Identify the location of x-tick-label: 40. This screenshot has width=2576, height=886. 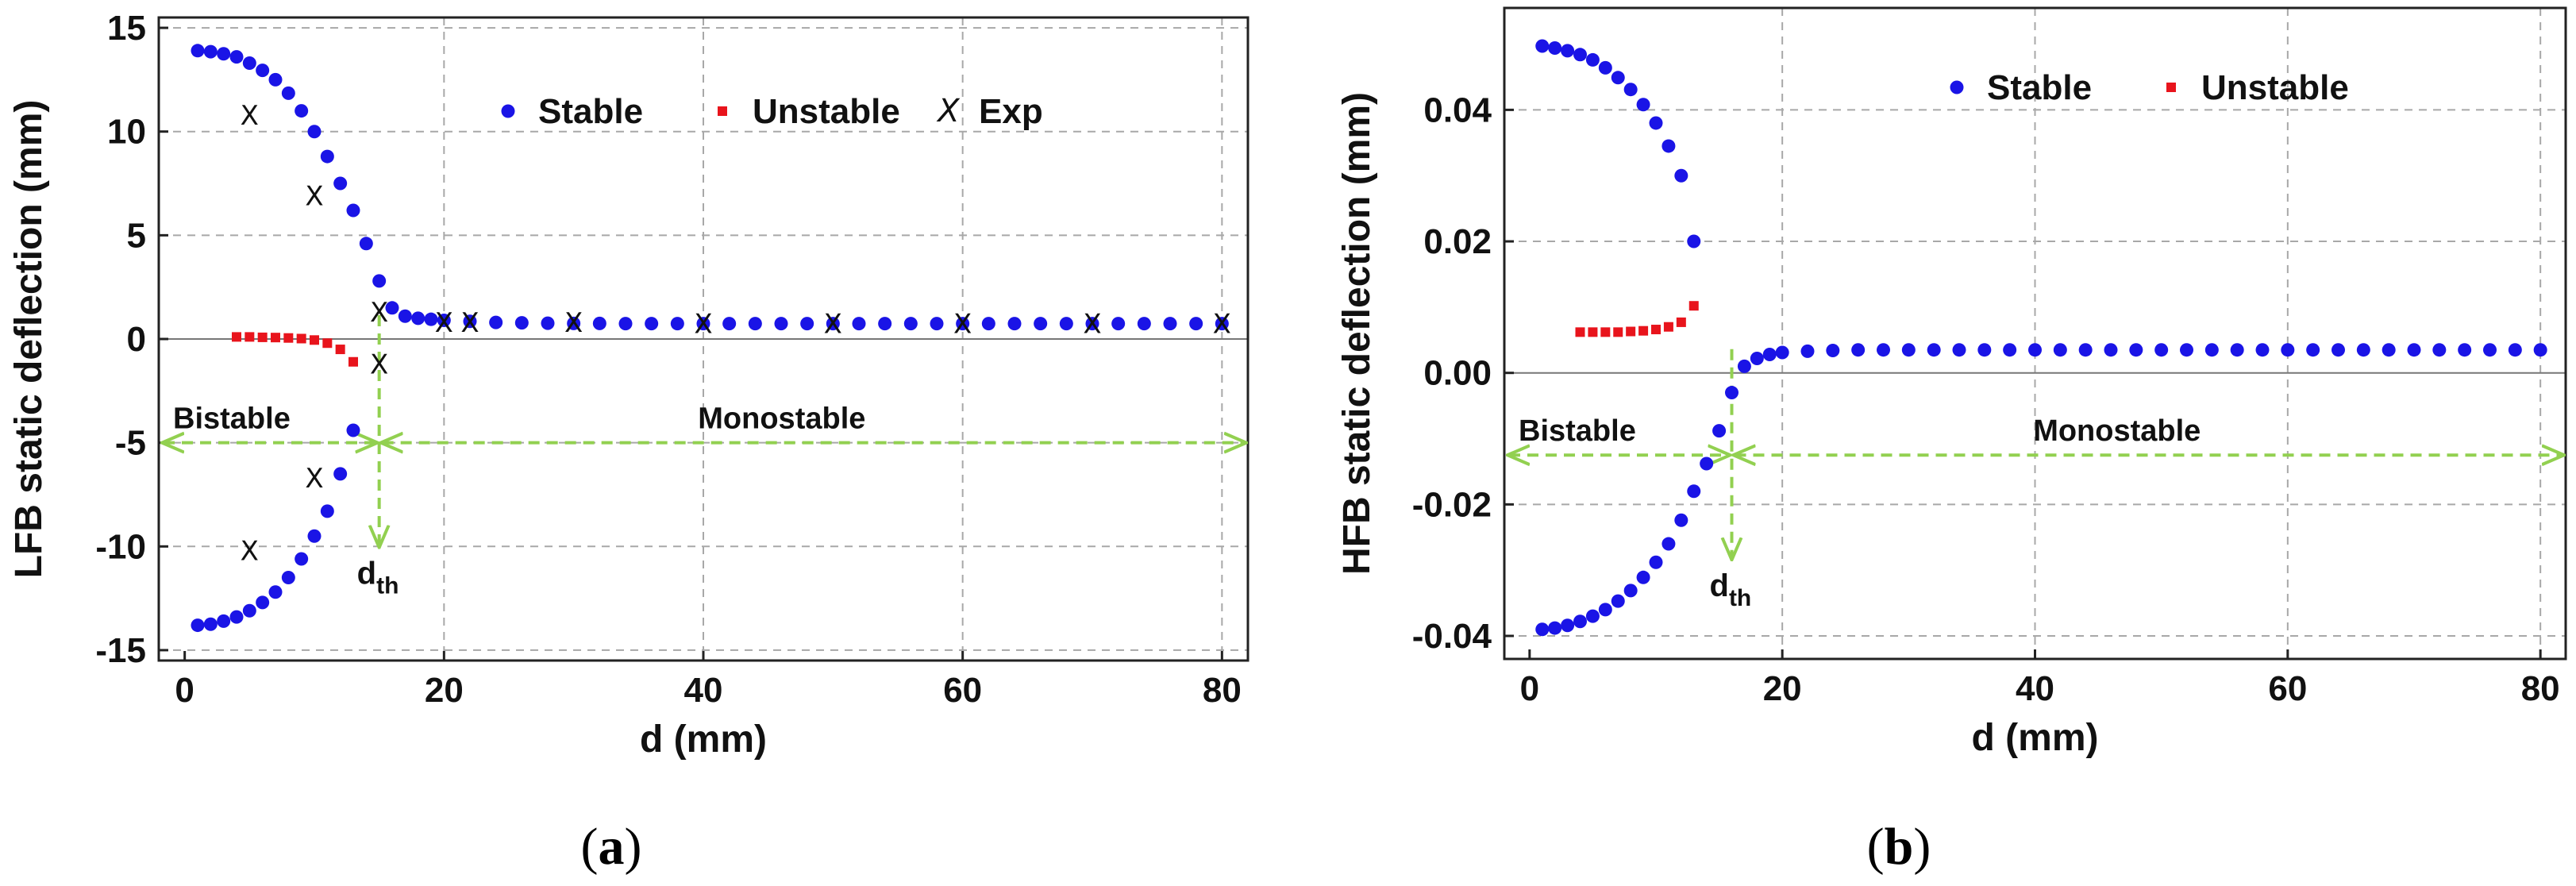
(703, 690).